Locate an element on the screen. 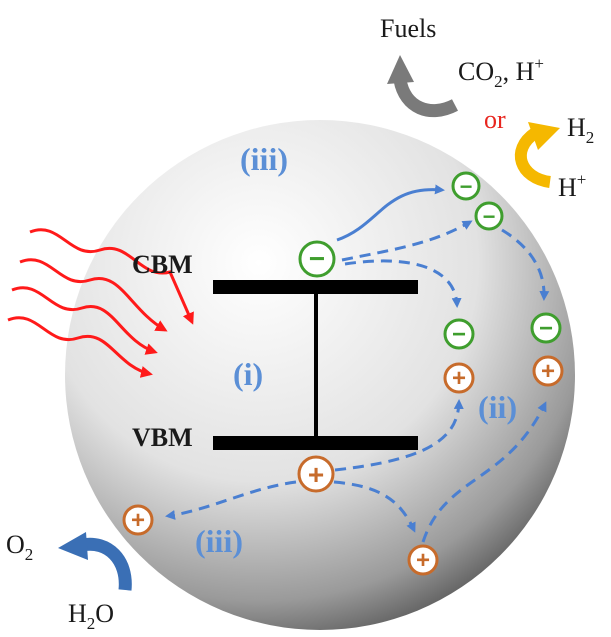  or-label: or is located at coordinates (495, 119).